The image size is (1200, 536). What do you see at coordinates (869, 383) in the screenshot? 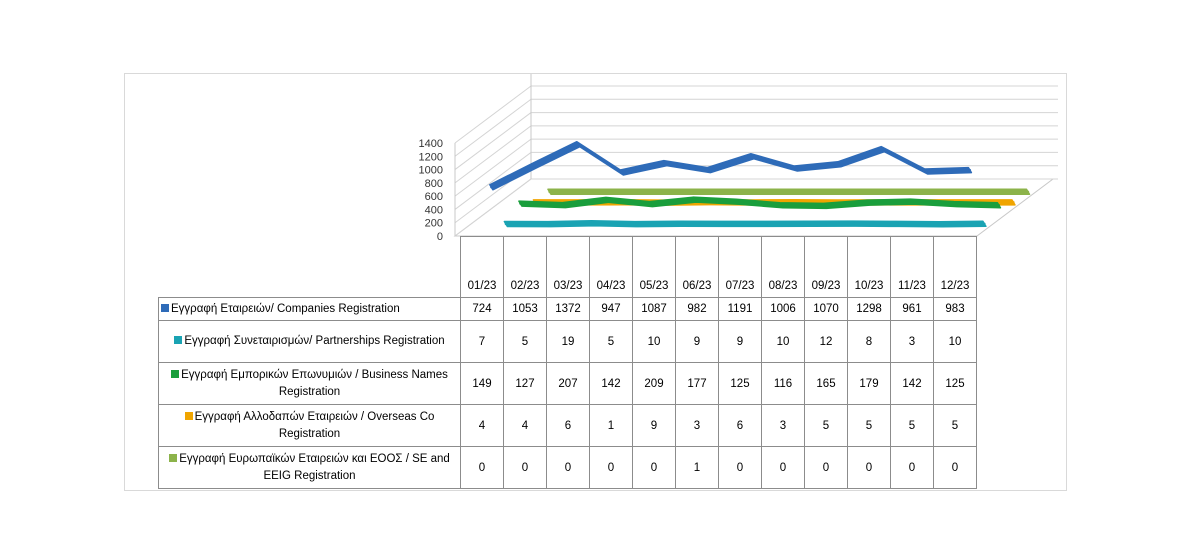
I see `table-cell: 179` at bounding box center [869, 383].